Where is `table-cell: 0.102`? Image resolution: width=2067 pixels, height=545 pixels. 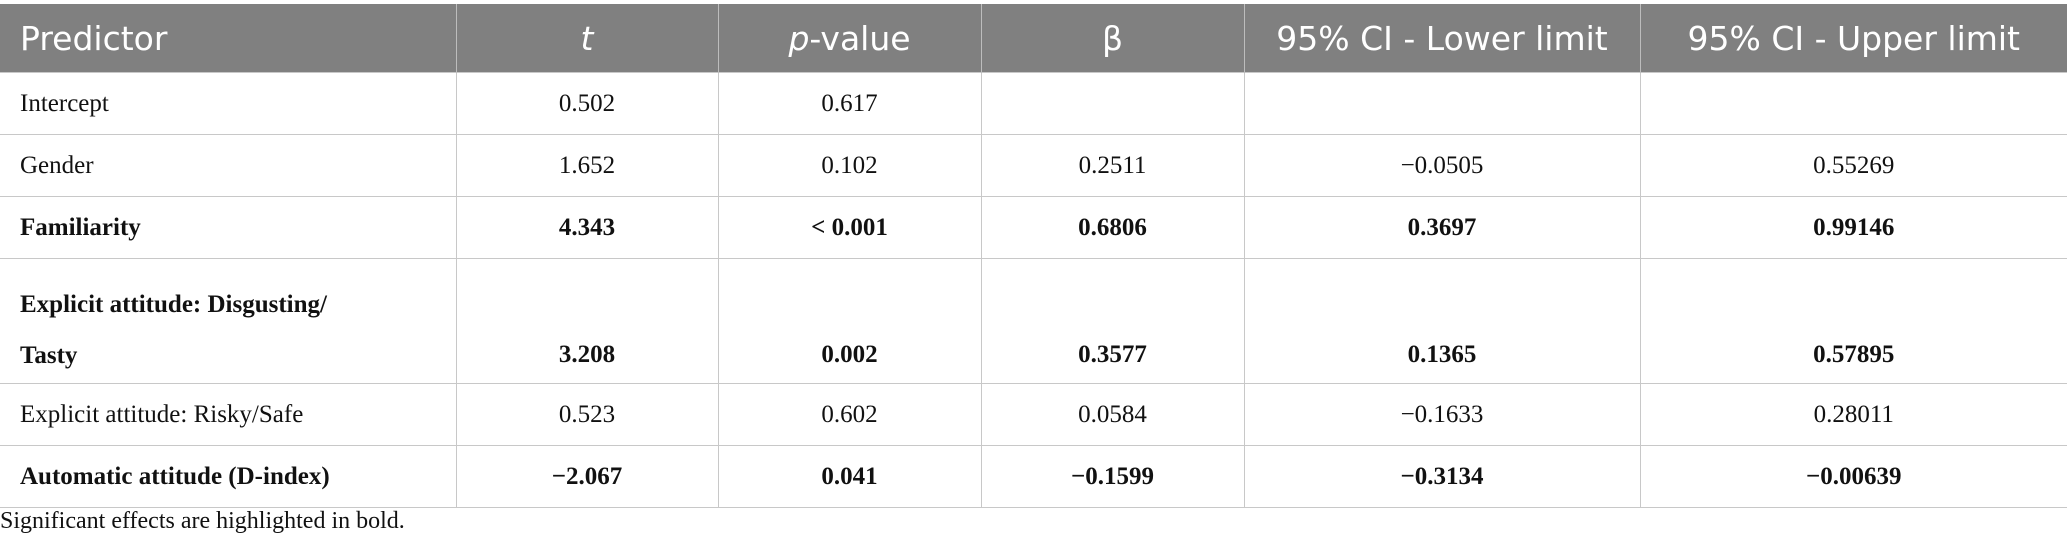
table-cell: 0.102 is located at coordinates (849, 165).